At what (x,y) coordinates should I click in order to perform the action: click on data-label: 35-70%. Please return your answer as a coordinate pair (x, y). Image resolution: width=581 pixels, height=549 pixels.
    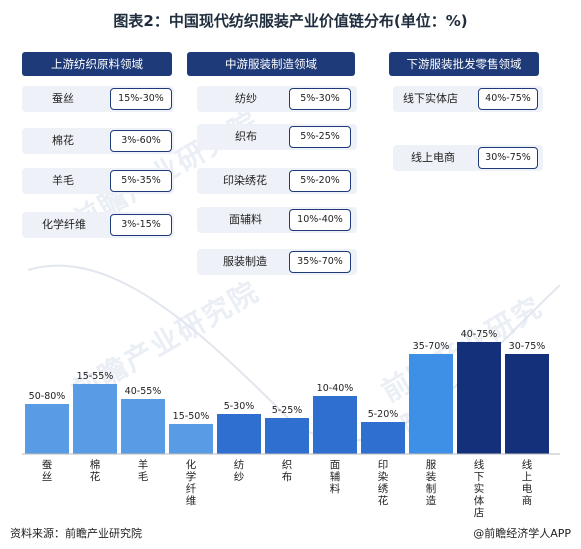
    Looking at the image, I should click on (431, 346).